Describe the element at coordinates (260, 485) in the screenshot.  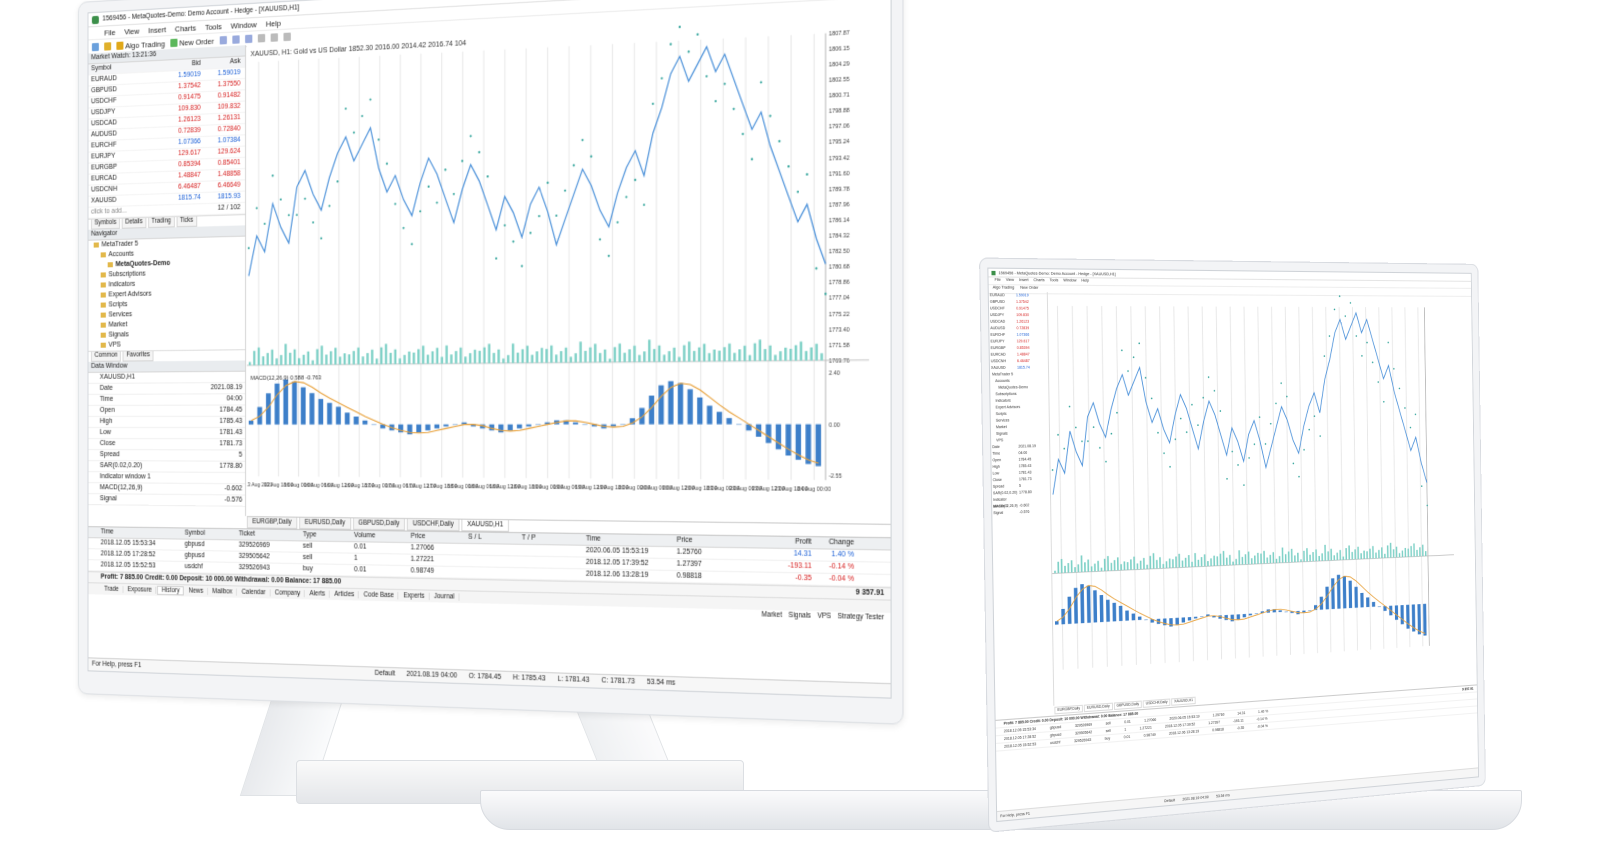
I see `x-tick-label: 13 Aug 2021` at that location.